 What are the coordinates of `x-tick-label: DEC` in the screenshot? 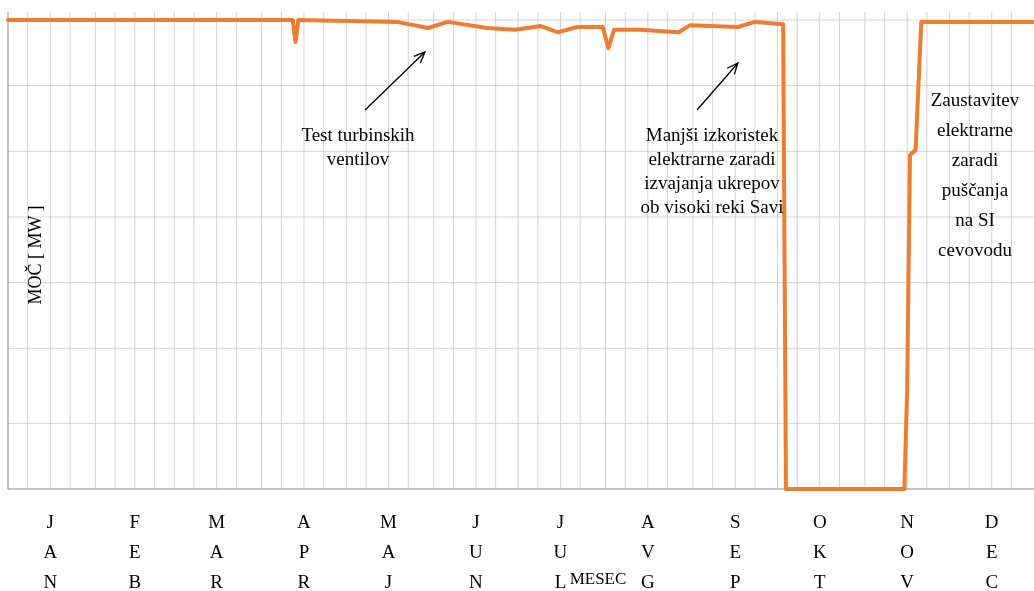 It's located at (991, 551).